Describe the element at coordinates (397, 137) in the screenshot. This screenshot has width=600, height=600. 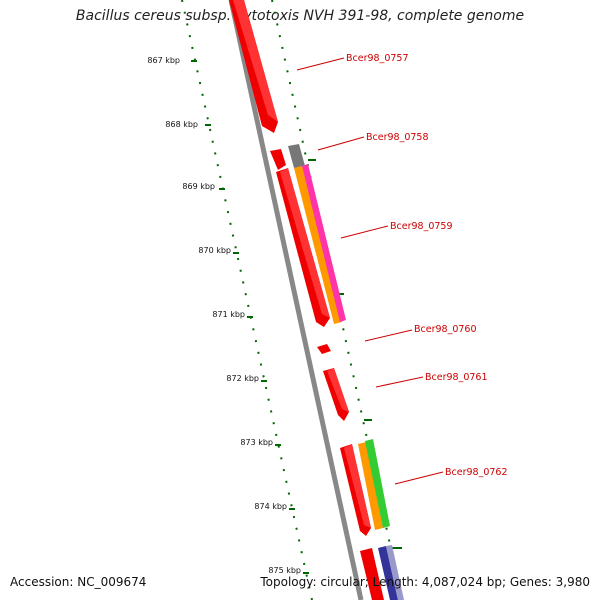
I see `gene-label-0758: Bcer98_0758` at that location.